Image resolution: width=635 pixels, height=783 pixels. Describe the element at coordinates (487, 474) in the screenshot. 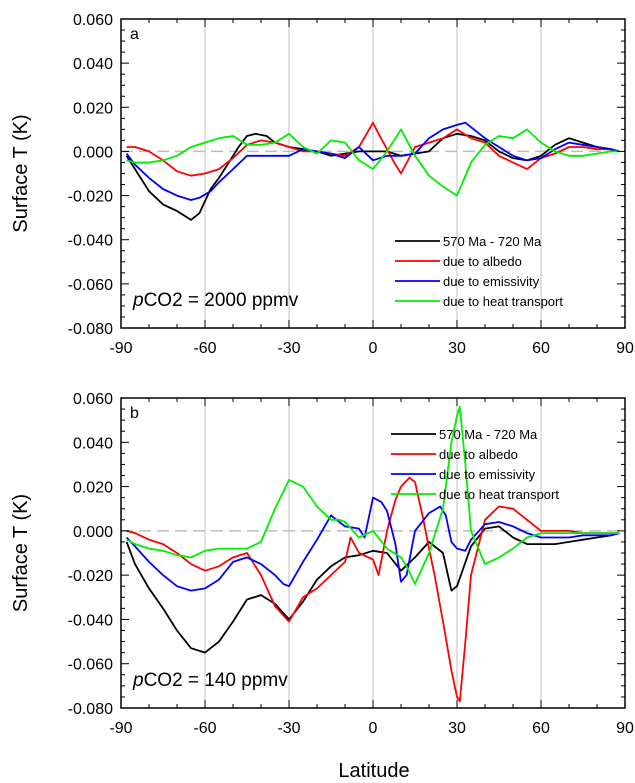

I see `legend-label-b-2: due to emissivity` at that location.